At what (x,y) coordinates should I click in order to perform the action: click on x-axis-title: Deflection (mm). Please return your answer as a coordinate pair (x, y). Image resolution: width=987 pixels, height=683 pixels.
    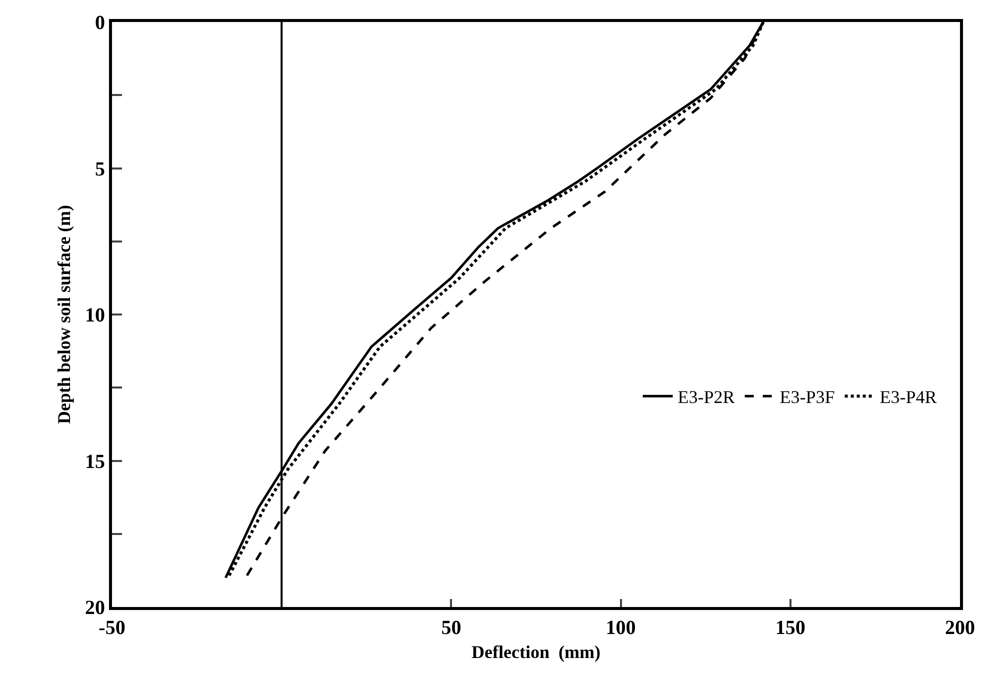
    Looking at the image, I should click on (536, 652).